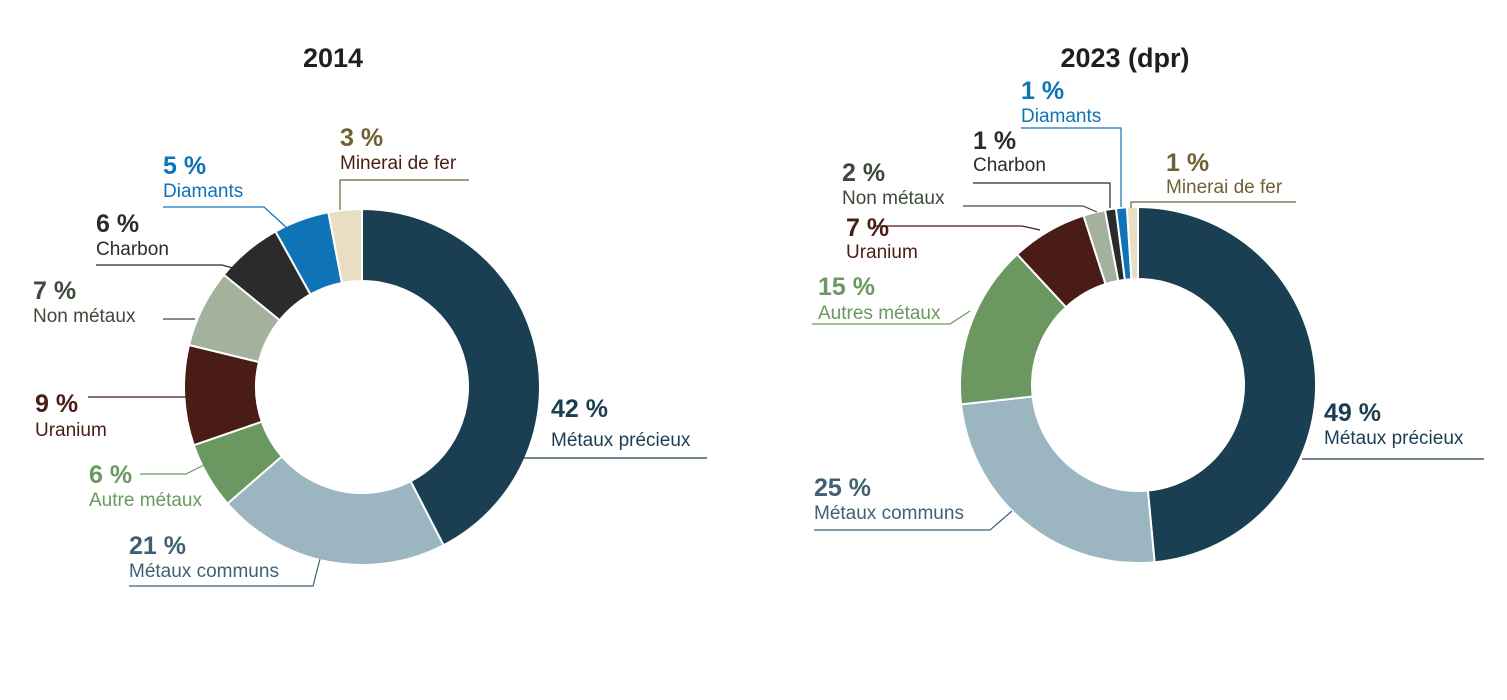 The width and height of the screenshot is (1507, 700). Describe the element at coordinates (943, 238) in the screenshot. I see `slice-label-uranium: 7 %Uranium` at that location.